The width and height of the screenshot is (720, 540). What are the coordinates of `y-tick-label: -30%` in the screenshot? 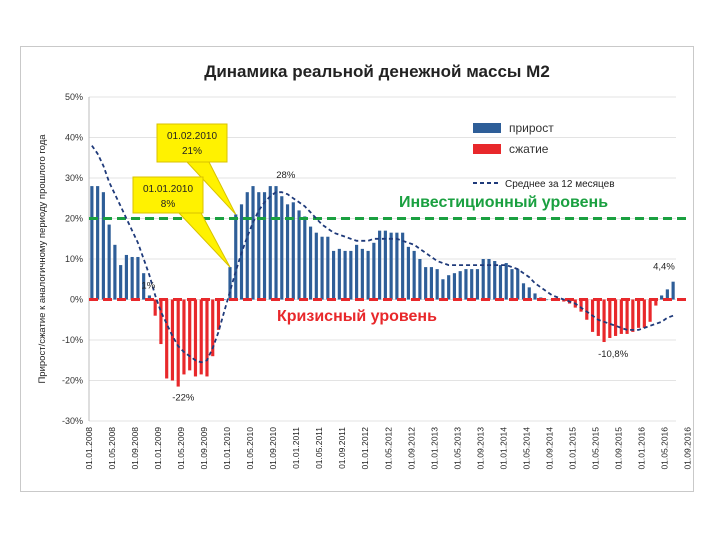 It's located at (72, 421).